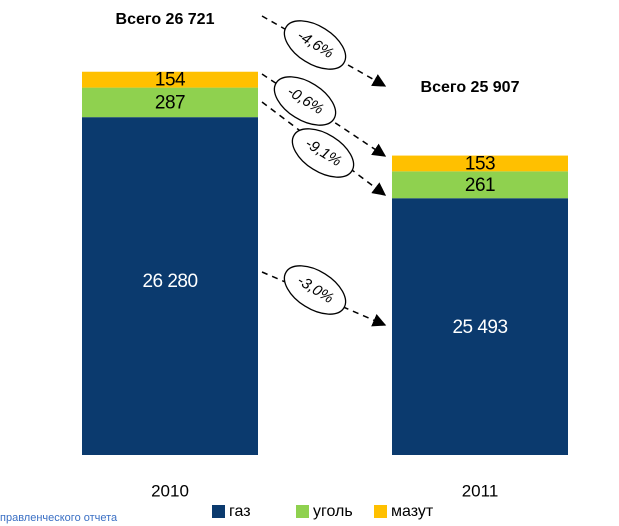  I want to click on total-label: Всего 26 721, so click(165, 19).